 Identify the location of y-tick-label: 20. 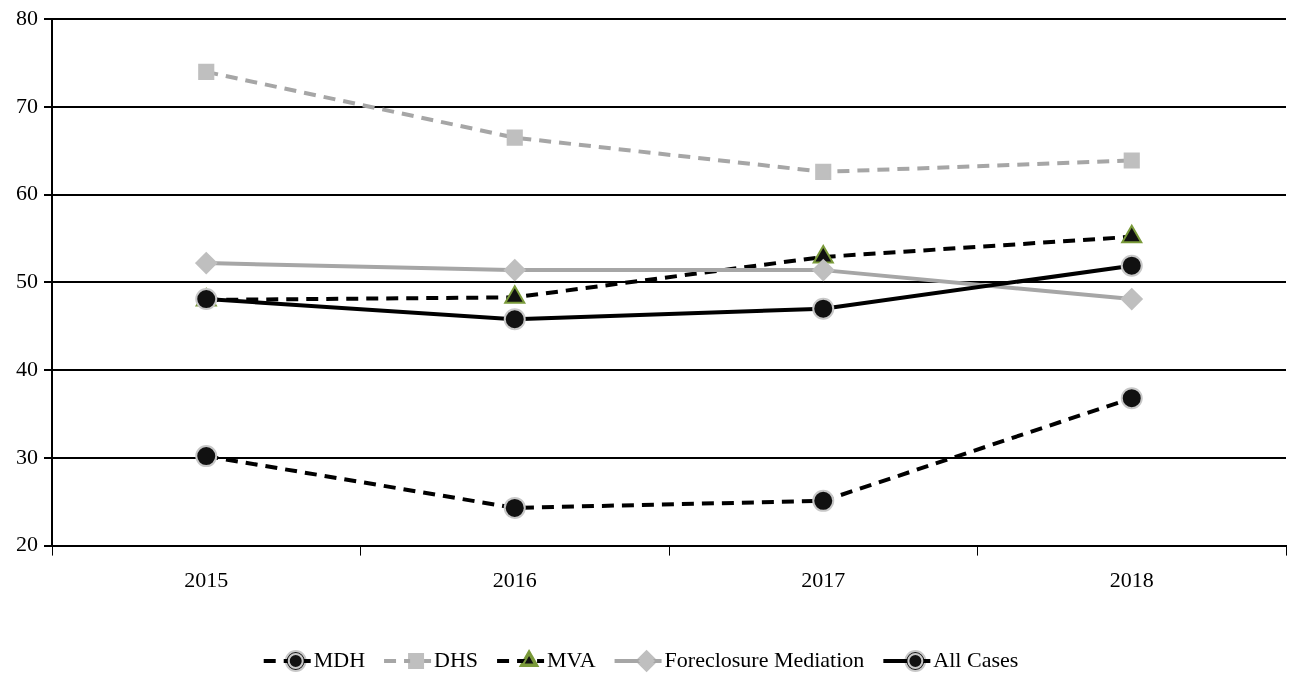
(27, 544).